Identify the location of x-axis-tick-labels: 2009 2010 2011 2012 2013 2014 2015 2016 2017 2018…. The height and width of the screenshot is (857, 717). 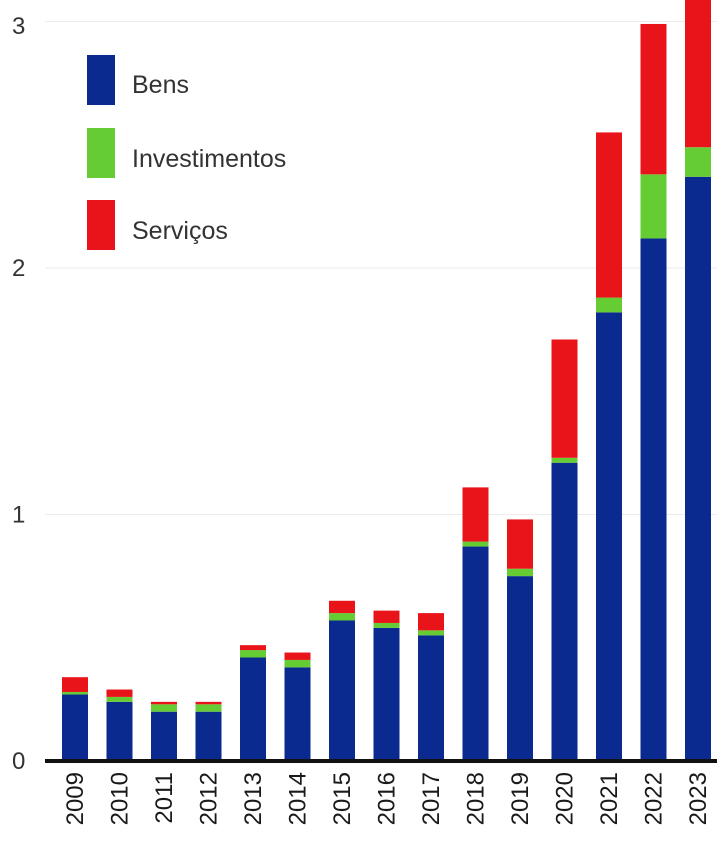
(387, 798).